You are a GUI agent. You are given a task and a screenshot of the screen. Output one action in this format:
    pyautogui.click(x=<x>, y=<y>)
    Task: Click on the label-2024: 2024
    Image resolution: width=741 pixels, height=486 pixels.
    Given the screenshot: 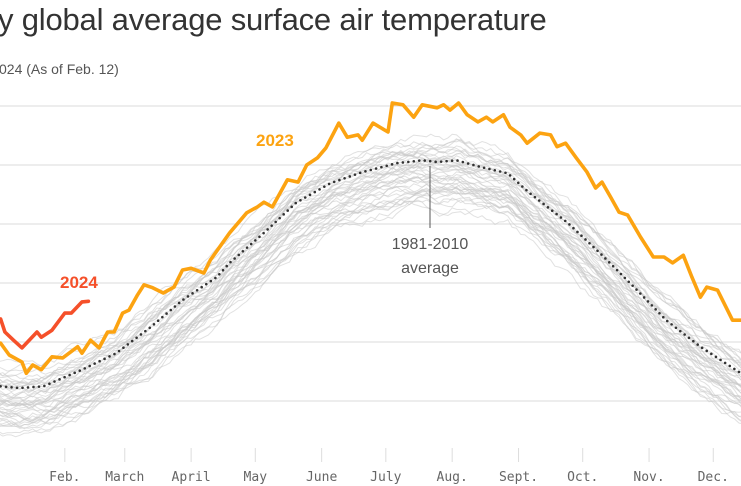 What is the action you would take?
    pyautogui.click(x=79, y=282)
    